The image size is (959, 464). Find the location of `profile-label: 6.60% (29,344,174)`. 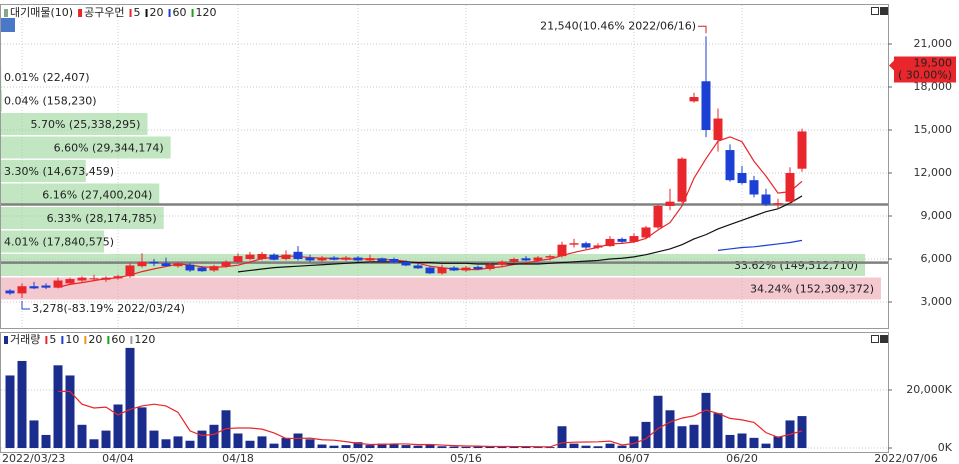

profile-label: 6.60% (29,344,174) is located at coordinates (109, 148).